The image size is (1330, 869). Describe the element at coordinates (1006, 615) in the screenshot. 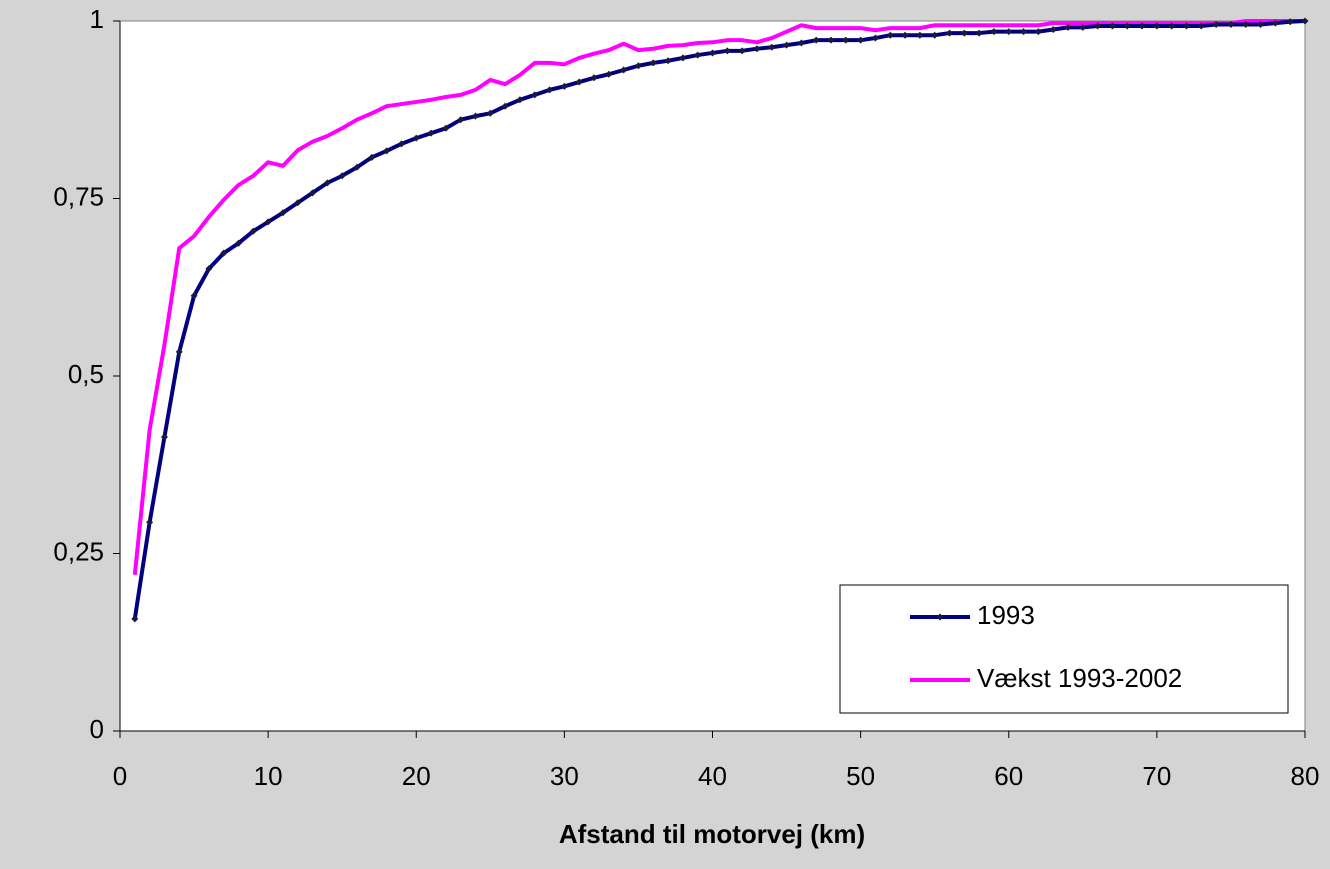

I see `legend-label: 1993` at that location.